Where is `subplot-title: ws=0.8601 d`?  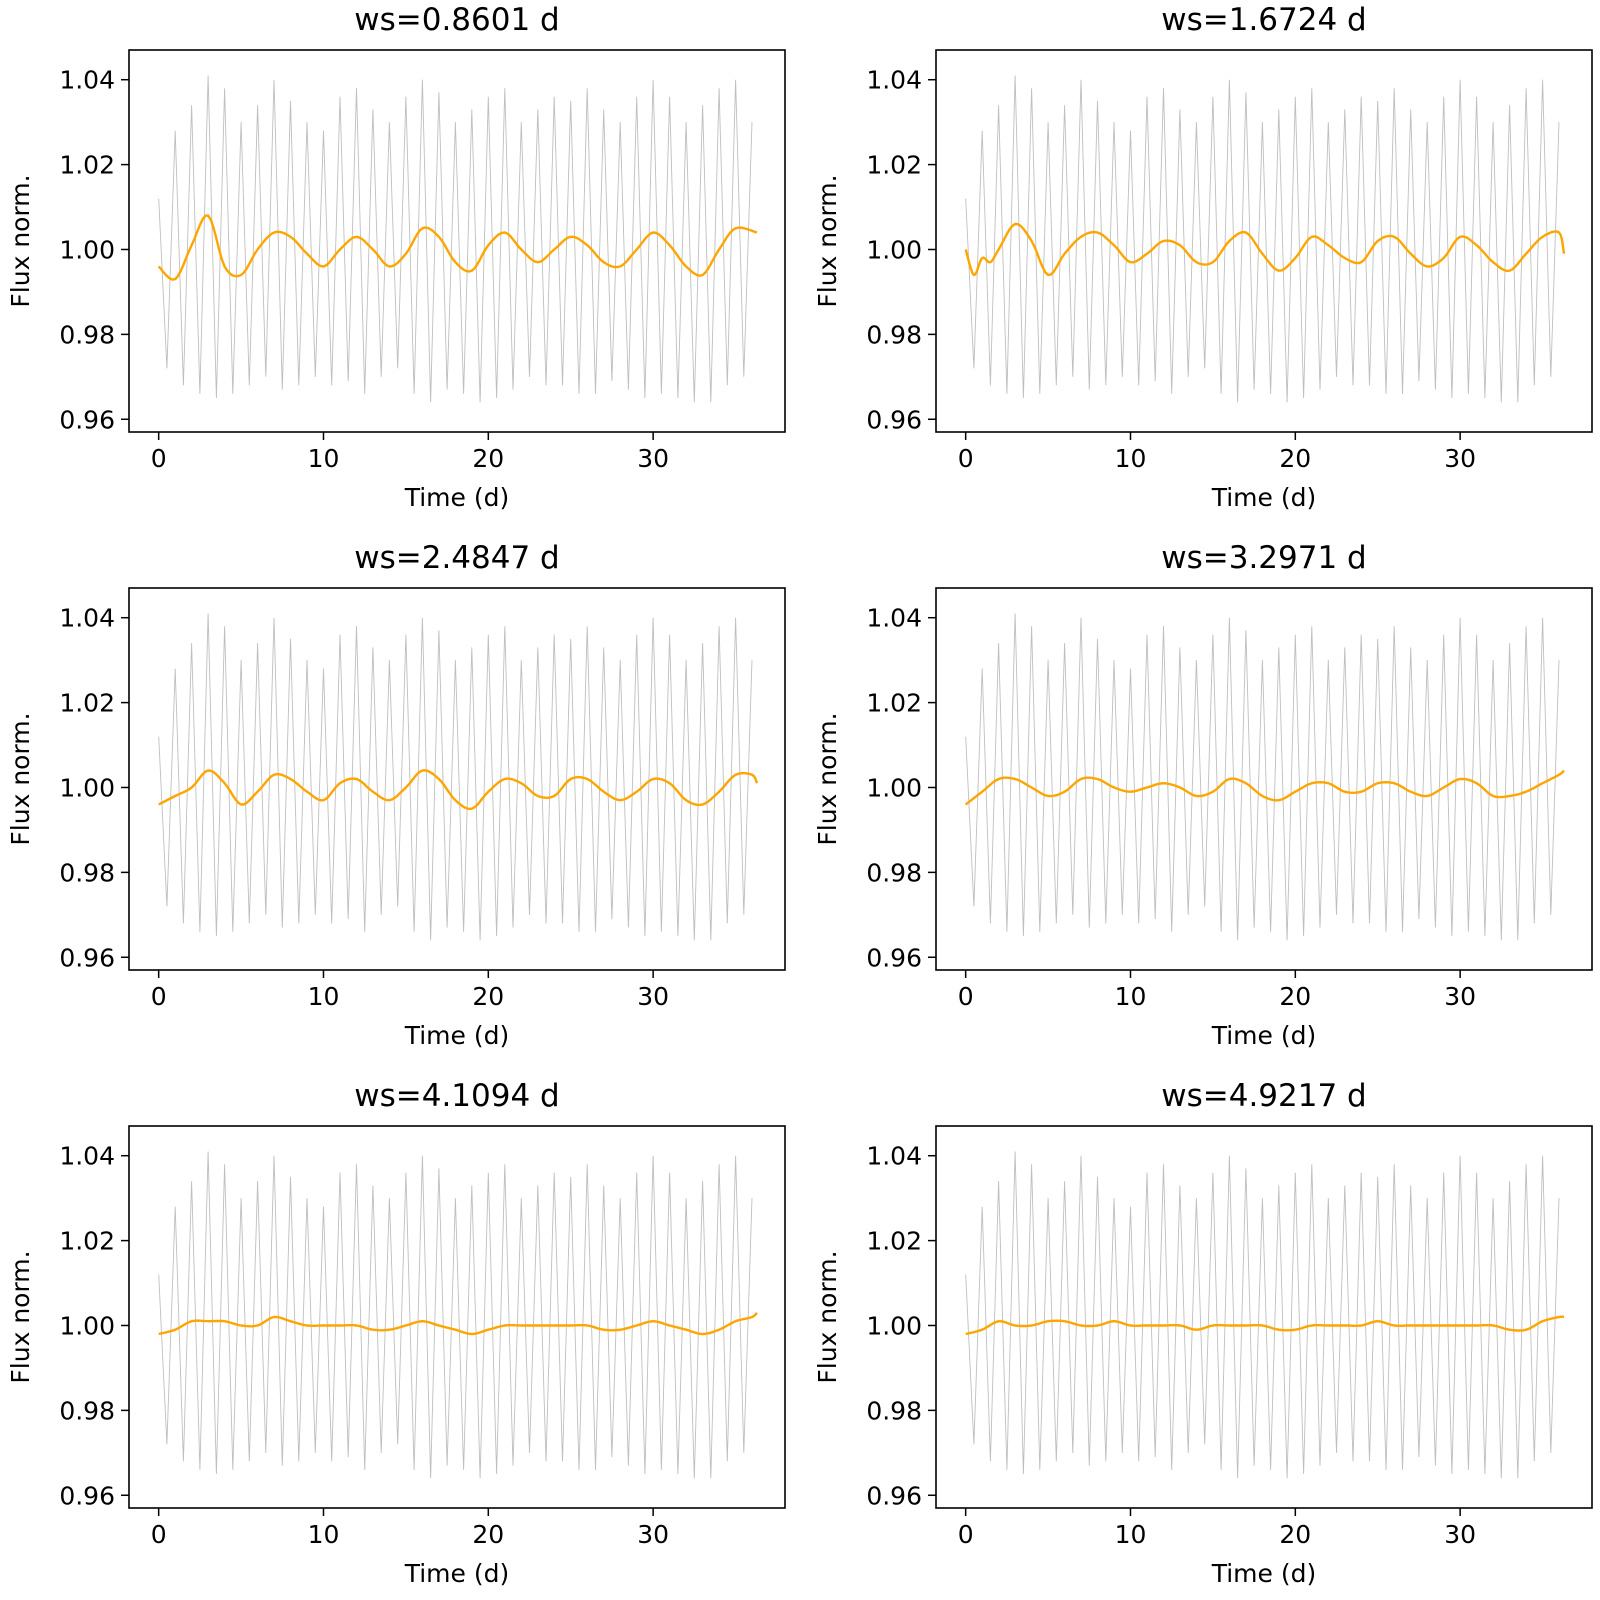 subplot-title: ws=0.8601 d is located at coordinates (456, 20).